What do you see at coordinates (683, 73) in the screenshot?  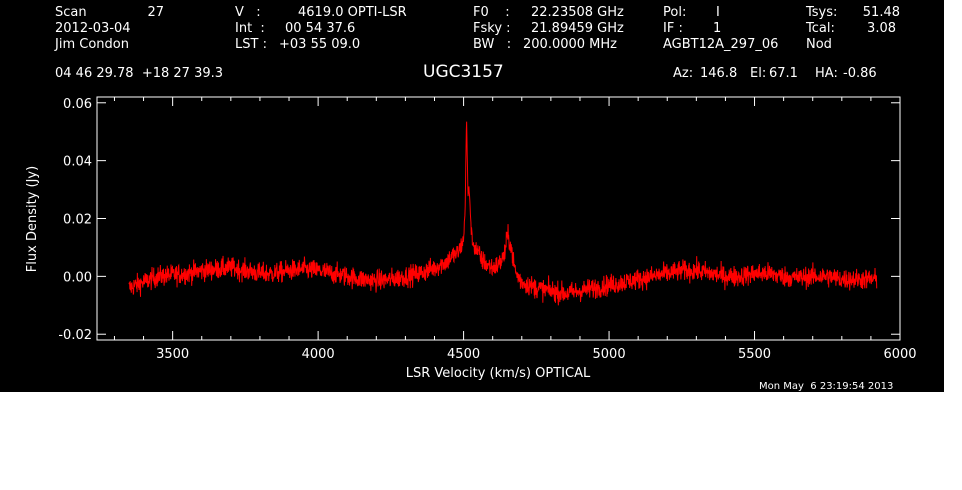 I see `az-label: Az:` at bounding box center [683, 73].